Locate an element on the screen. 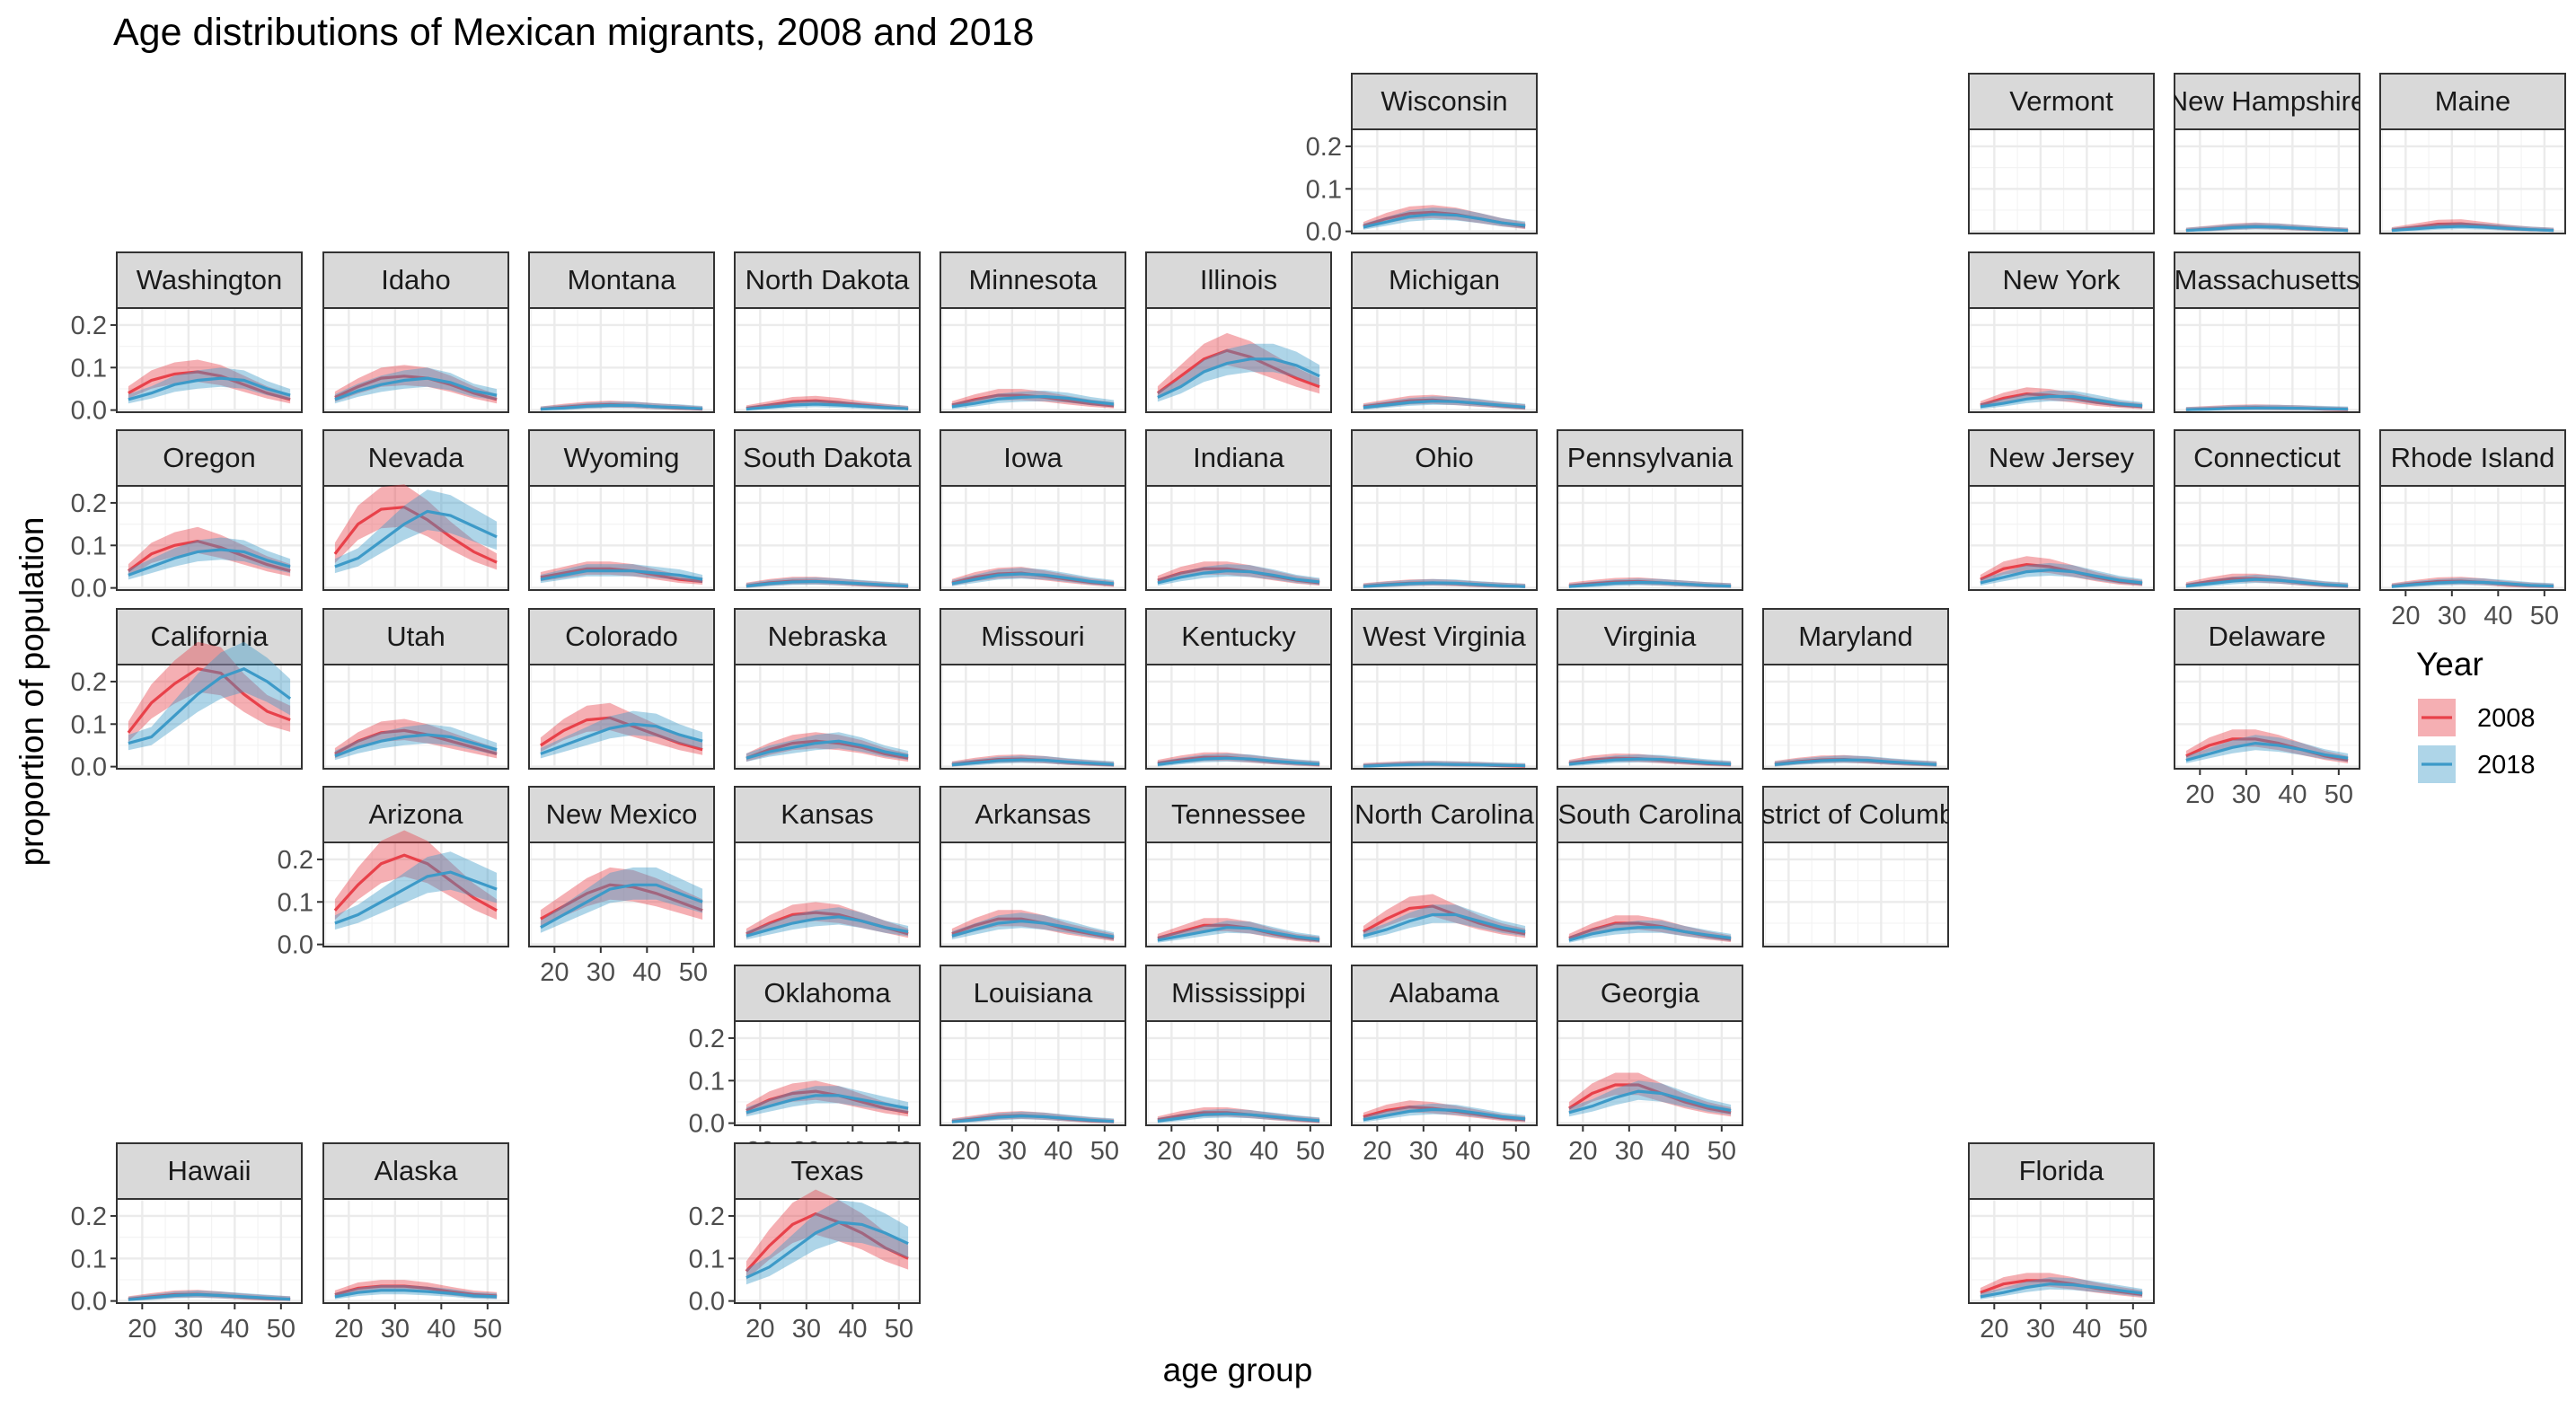 This screenshot has height=1401, width=2576. facet-label: Ohio is located at coordinates (1444, 457).